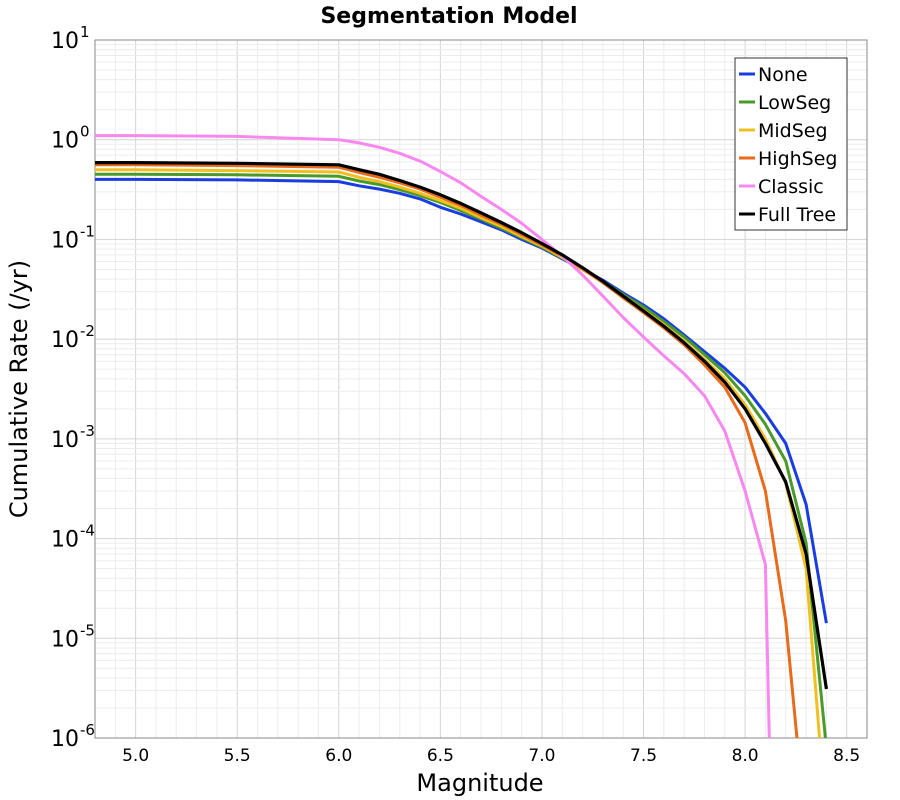 The image size is (900, 800). What do you see at coordinates (783, 75) in the screenshot?
I see `legend-label-none: None` at bounding box center [783, 75].